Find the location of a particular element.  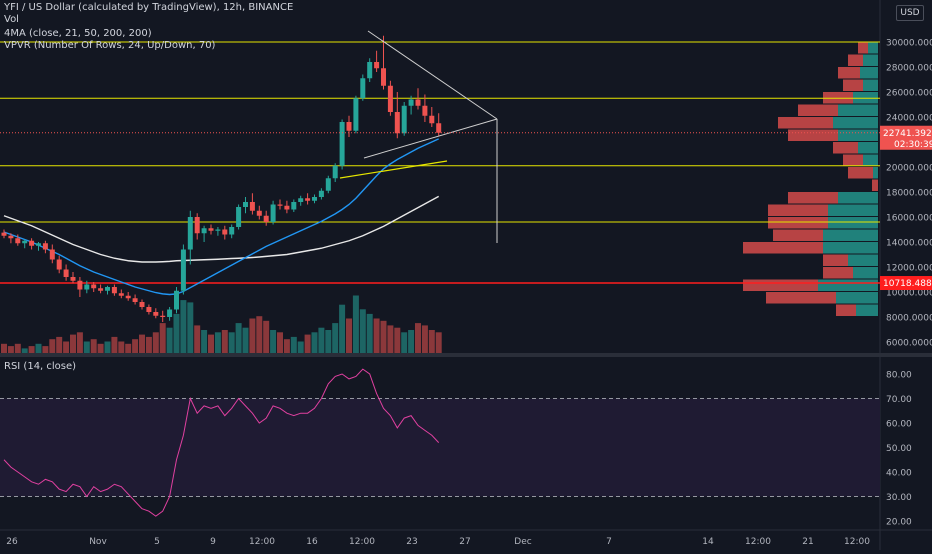

rsi-tick-label: 70.00 is located at coordinates (899, 400).